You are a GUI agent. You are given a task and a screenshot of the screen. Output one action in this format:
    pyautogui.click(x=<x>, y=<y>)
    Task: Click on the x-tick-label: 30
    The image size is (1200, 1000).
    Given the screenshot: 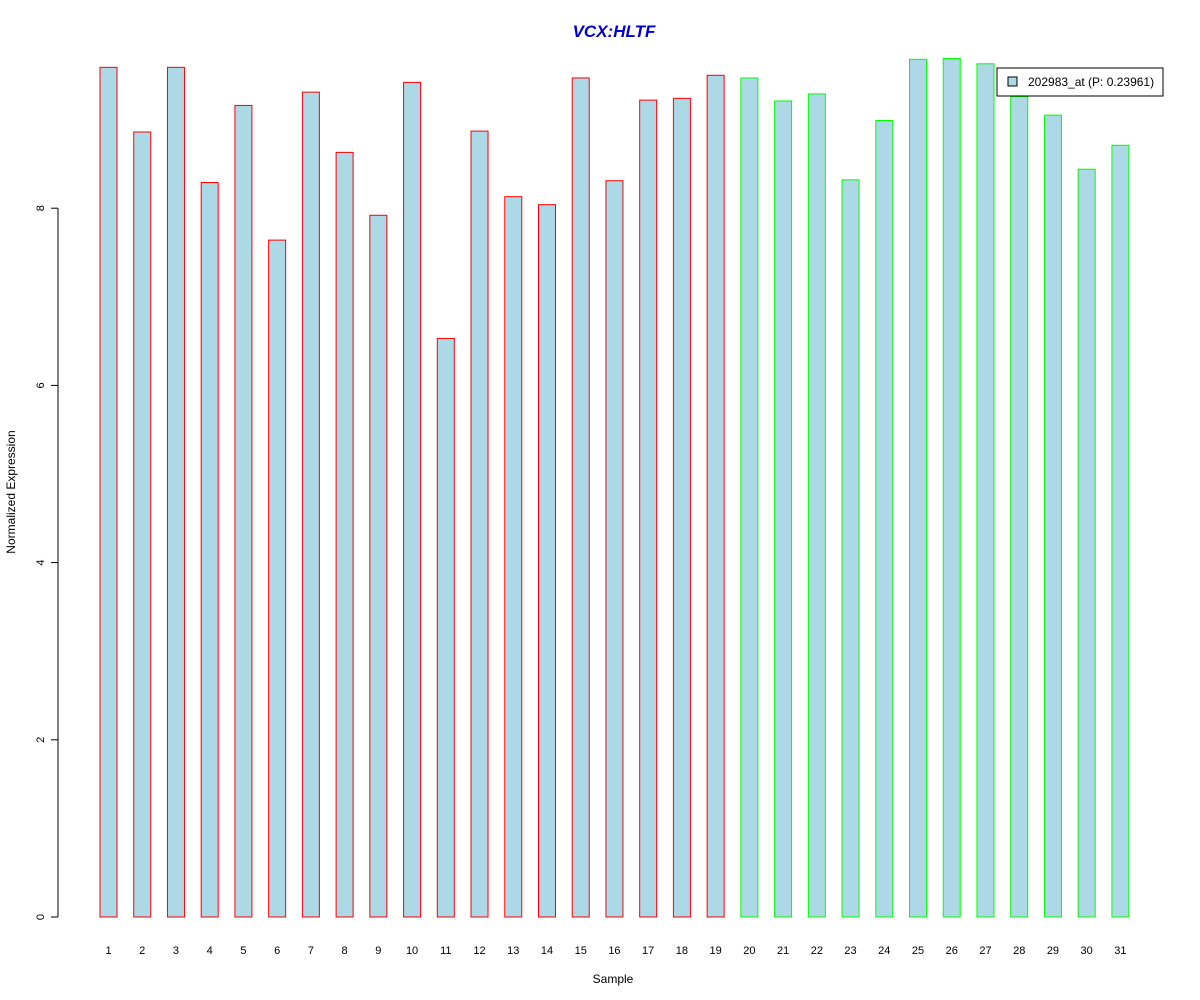 What is the action you would take?
    pyautogui.click(x=1087, y=951)
    